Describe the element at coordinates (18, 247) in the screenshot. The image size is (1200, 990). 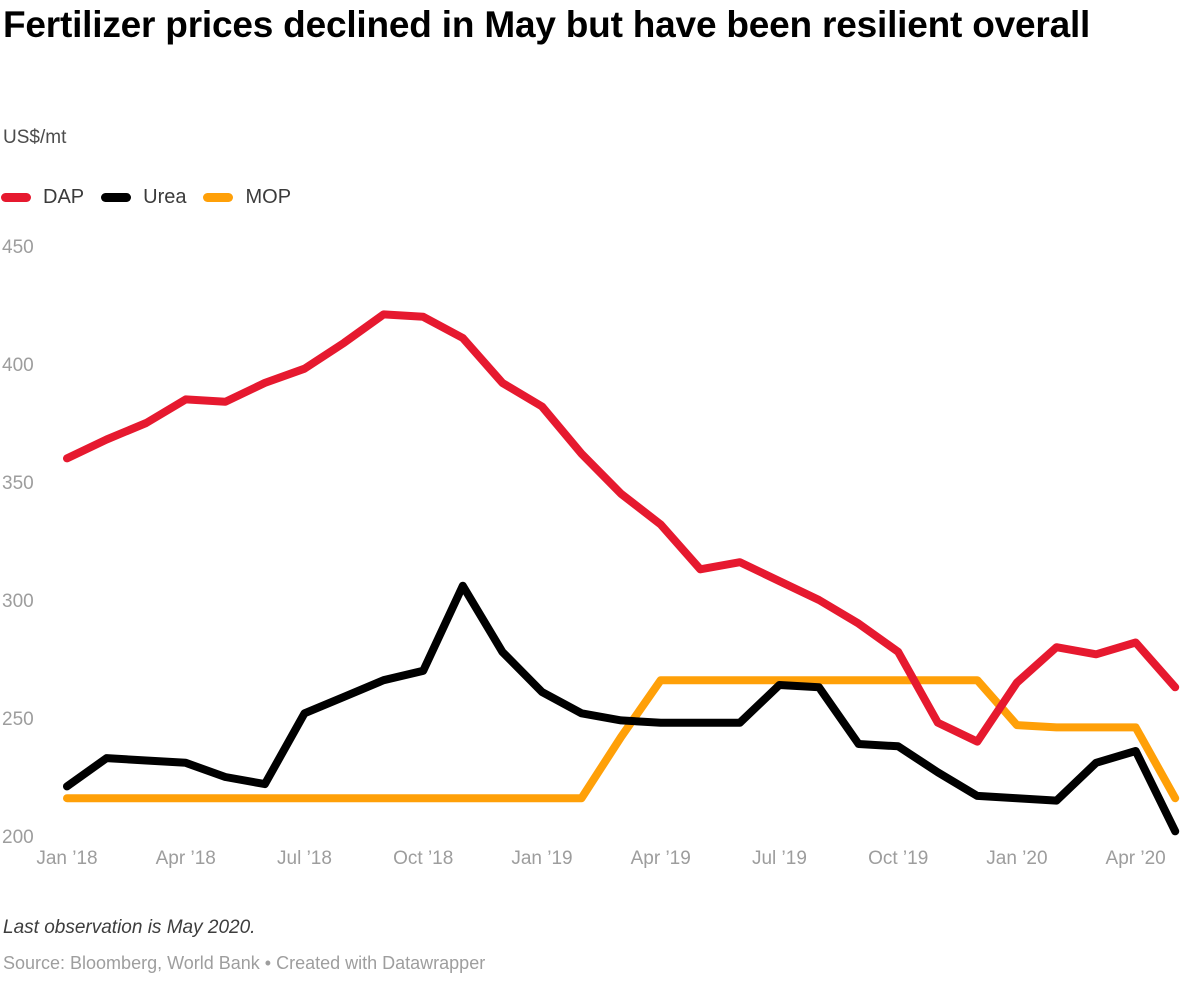
I see `y-axis-tick-label: 450` at that location.